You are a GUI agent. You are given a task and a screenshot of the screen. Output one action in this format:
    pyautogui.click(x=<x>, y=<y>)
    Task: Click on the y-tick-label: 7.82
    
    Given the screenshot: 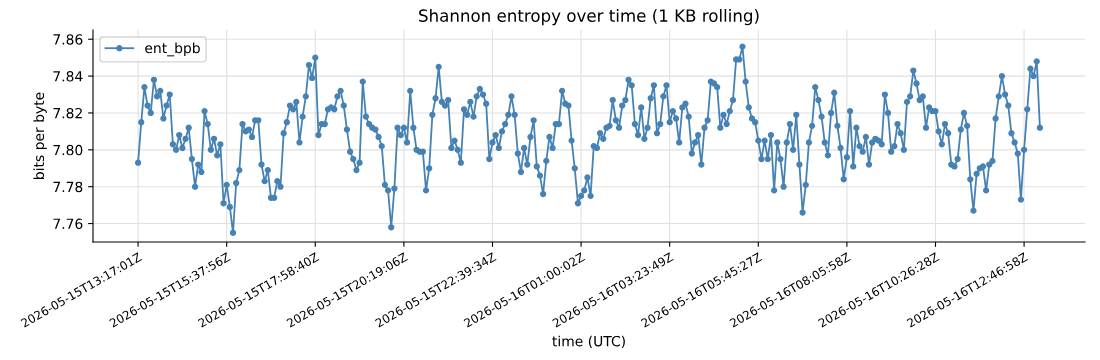 What is the action you would take?
    pyautogui.click(x=67, y=113)
    